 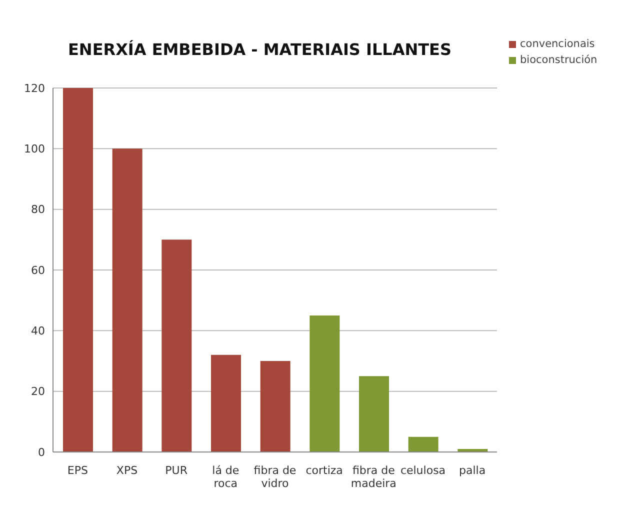 I want to click on x-tick-label: palla, so click(x=472, y=470).